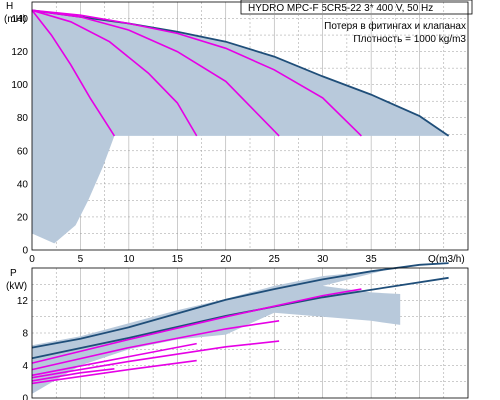 The image size is (500, 400). Describe the element at coordinates (13, 273) in the screenshot. I see `power-axis-label: P` at that location.